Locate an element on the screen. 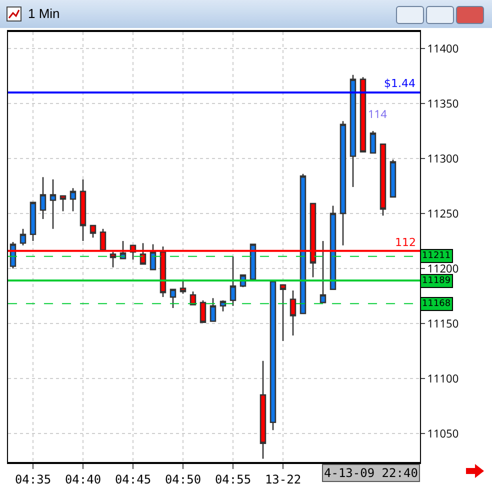  ref-line-label: 11168 is located at coordinates (436, 304).